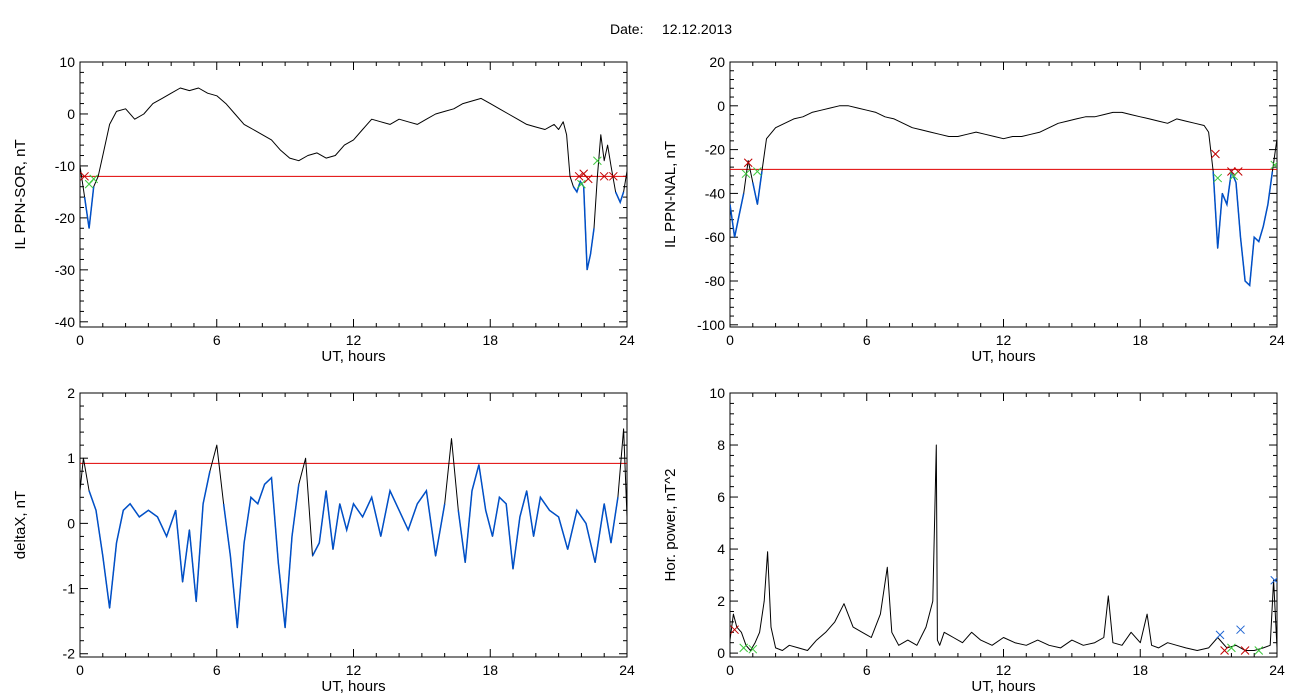 The image size is (1300, 700). What do you see at coordinates (626, 29) in the screenshot?
I see `date-label: Date:` at bounding box center [626, 29].